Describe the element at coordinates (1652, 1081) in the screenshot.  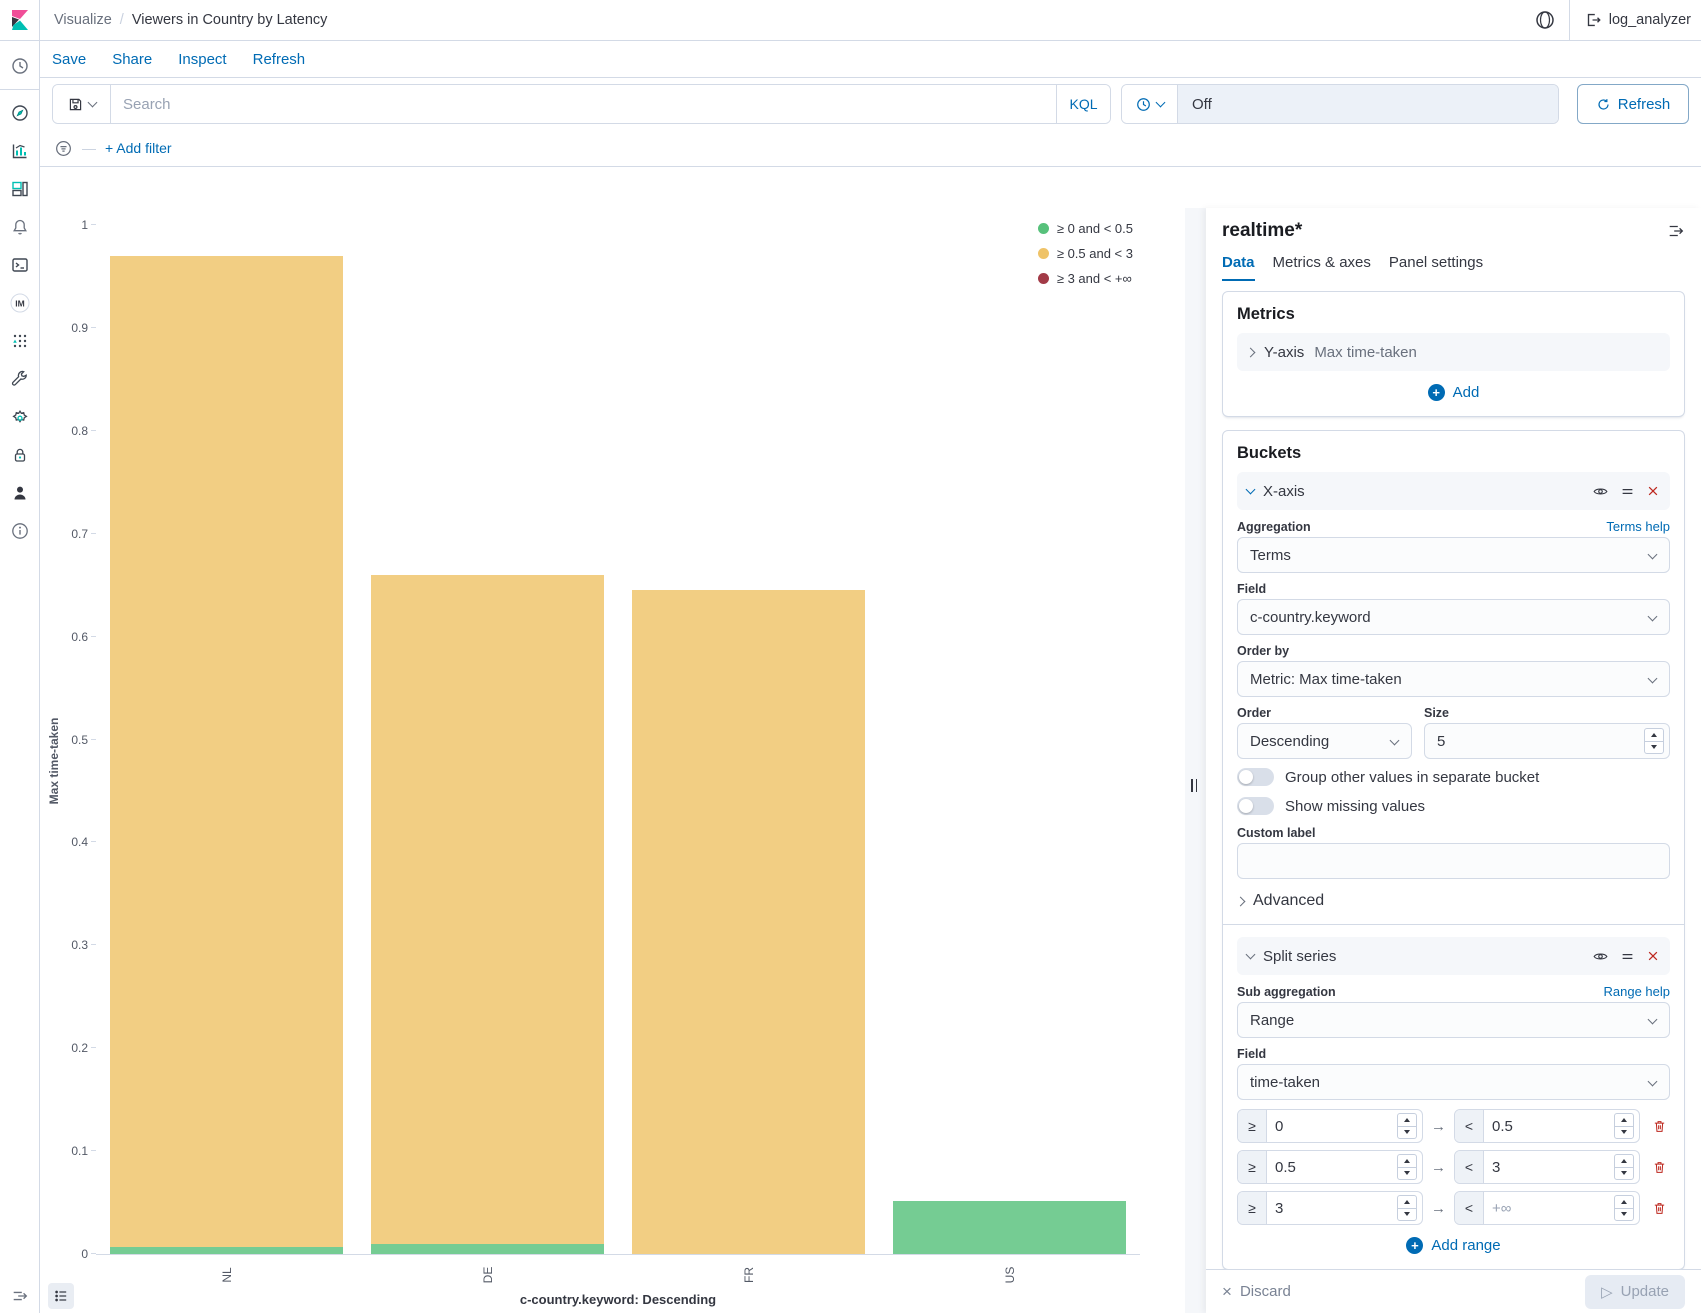
I see `chevron-down-icon` at that location.